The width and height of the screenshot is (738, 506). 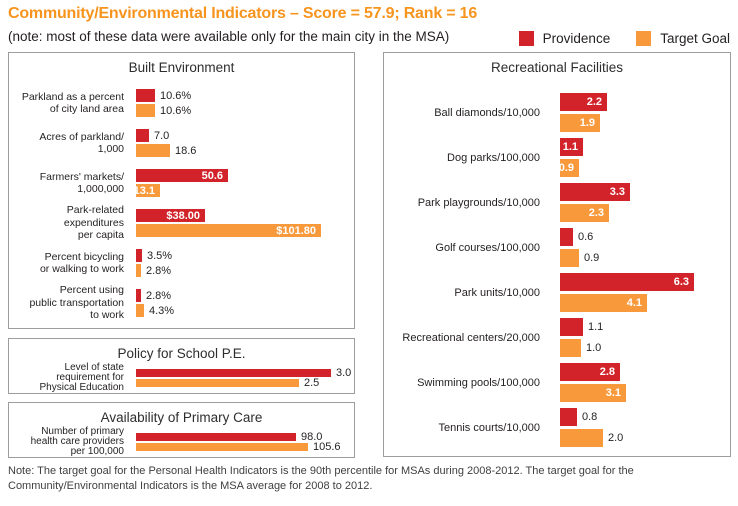 I want to click on providence-bar: 50.6, so click(x=182, y=175).